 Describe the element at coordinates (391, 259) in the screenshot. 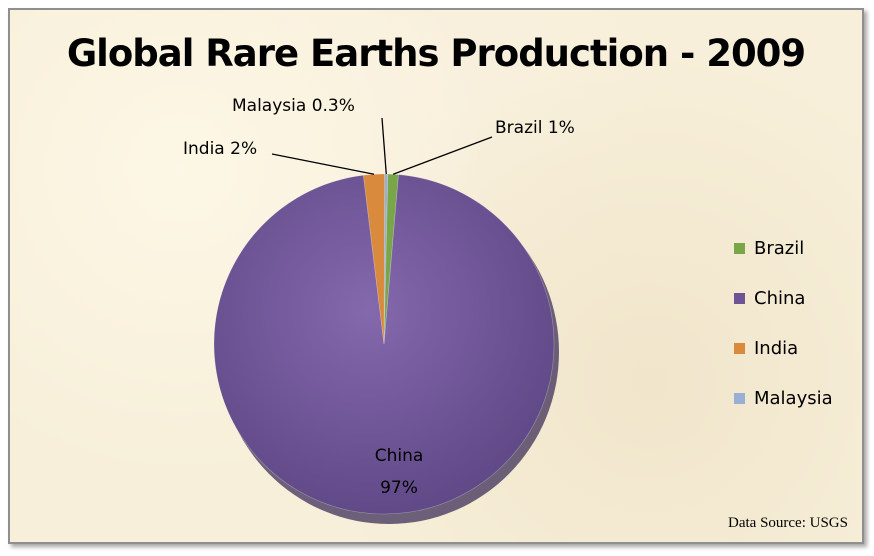

I see `pie-slice-brazil` at that location.